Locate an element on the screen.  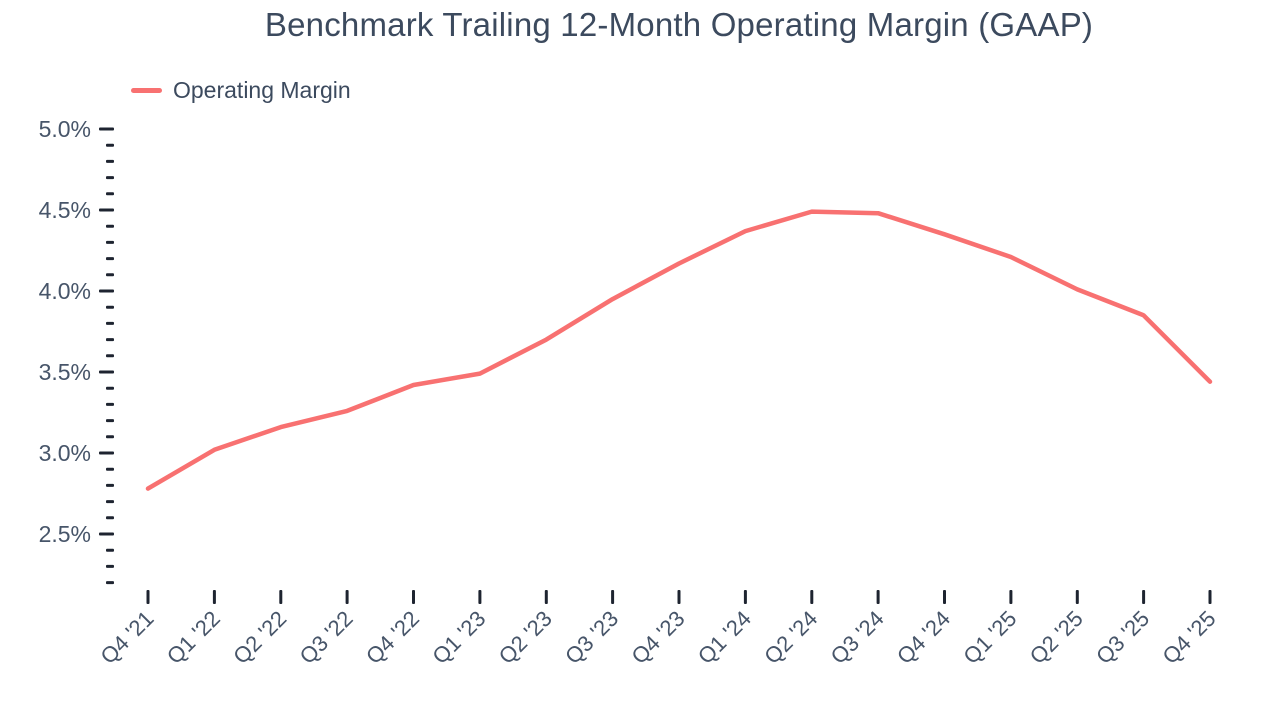
x-axis-tick-label: Q1 '25 is located at coordinates (989, 637).